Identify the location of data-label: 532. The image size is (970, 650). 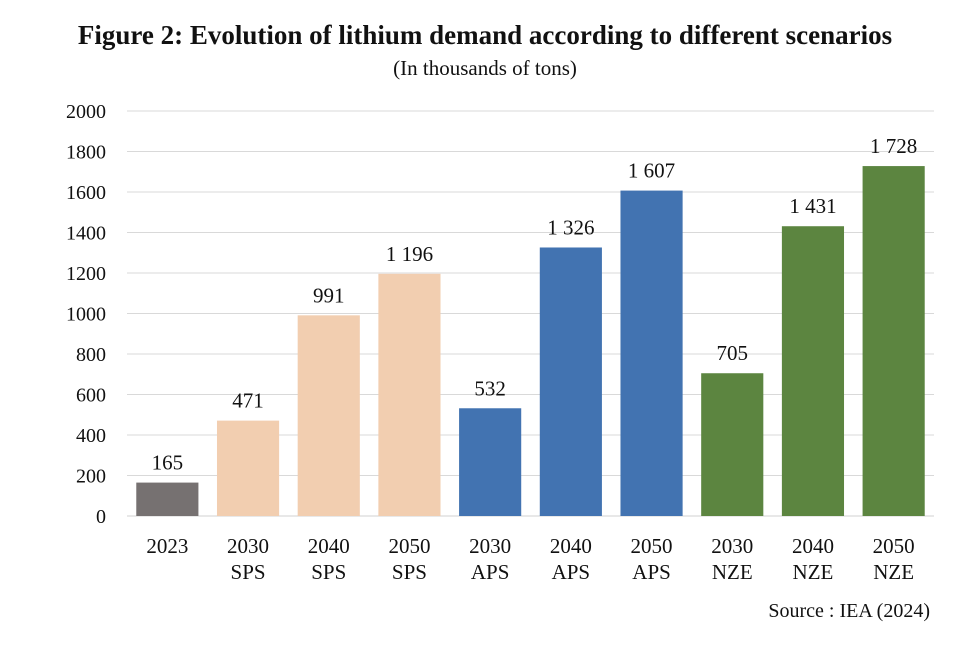
(490, 388).